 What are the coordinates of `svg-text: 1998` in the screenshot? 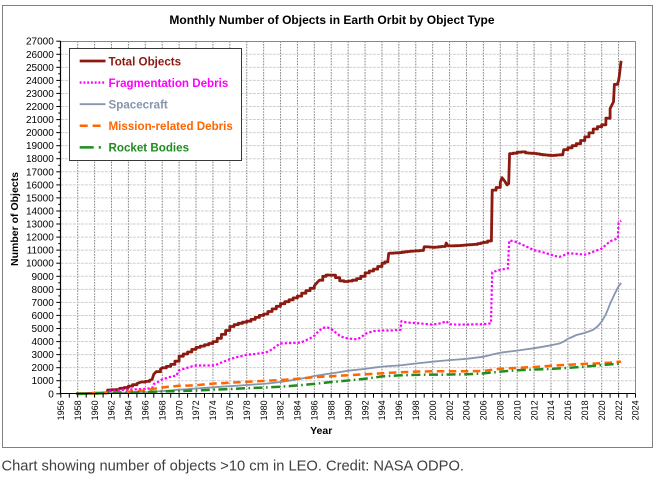 It's located at (416, 410).